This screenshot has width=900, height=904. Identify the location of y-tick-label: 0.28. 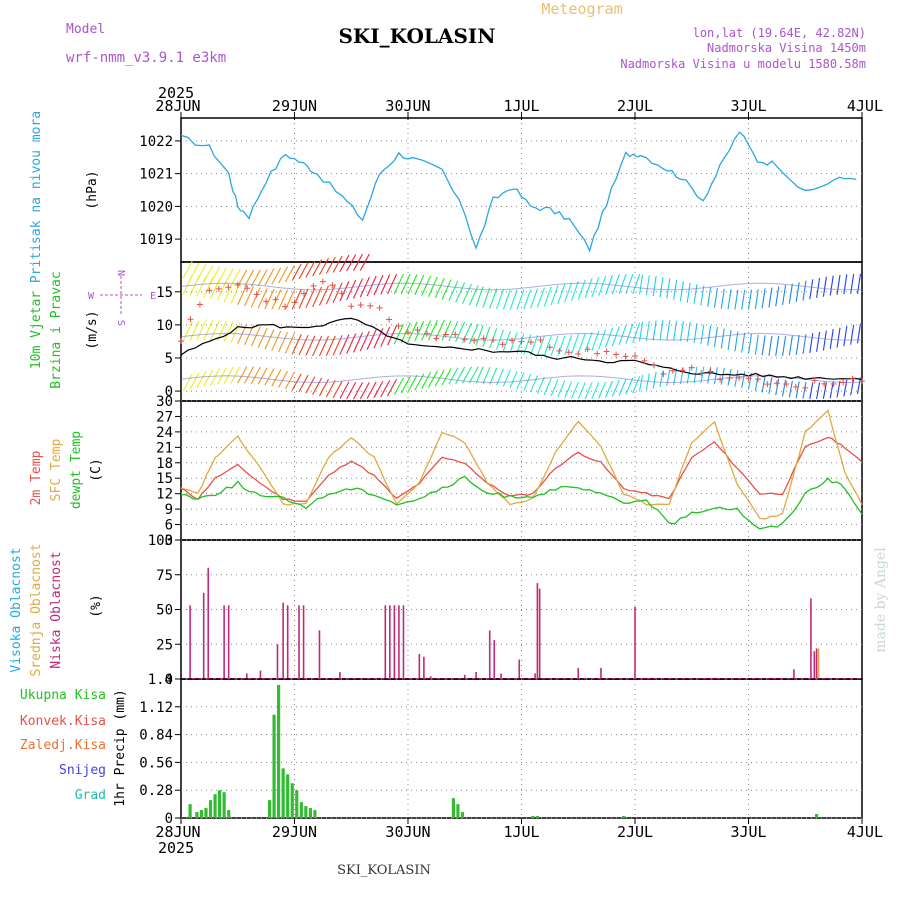
(156, 791).